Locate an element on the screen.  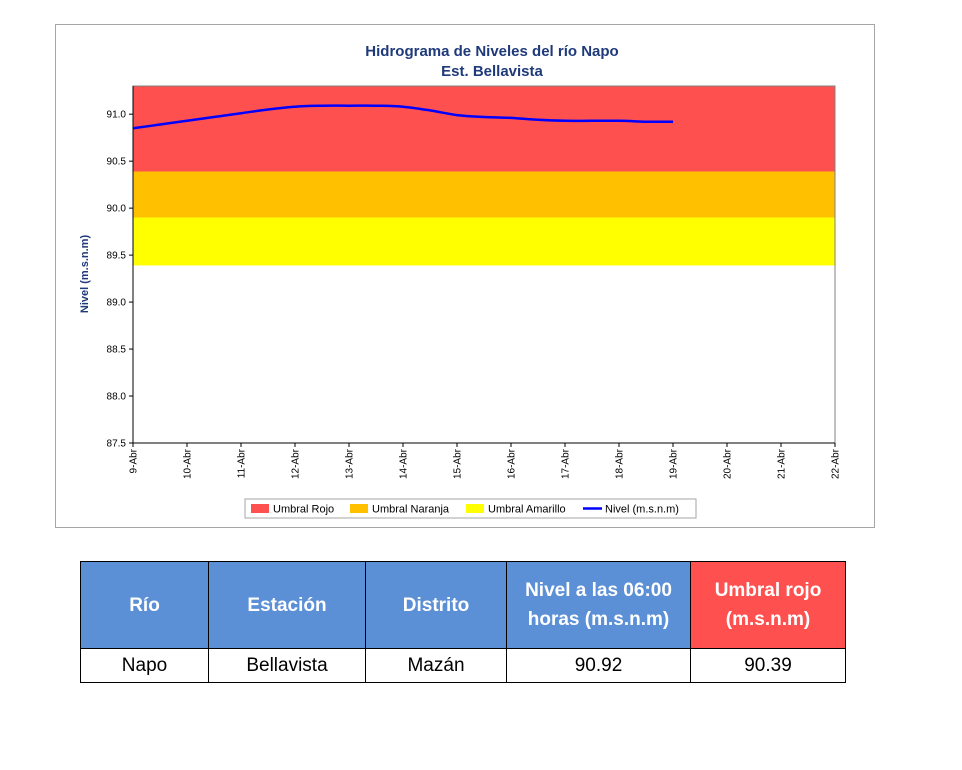
x-tick-label: 16-Abr is located at coordinates (512, 463).